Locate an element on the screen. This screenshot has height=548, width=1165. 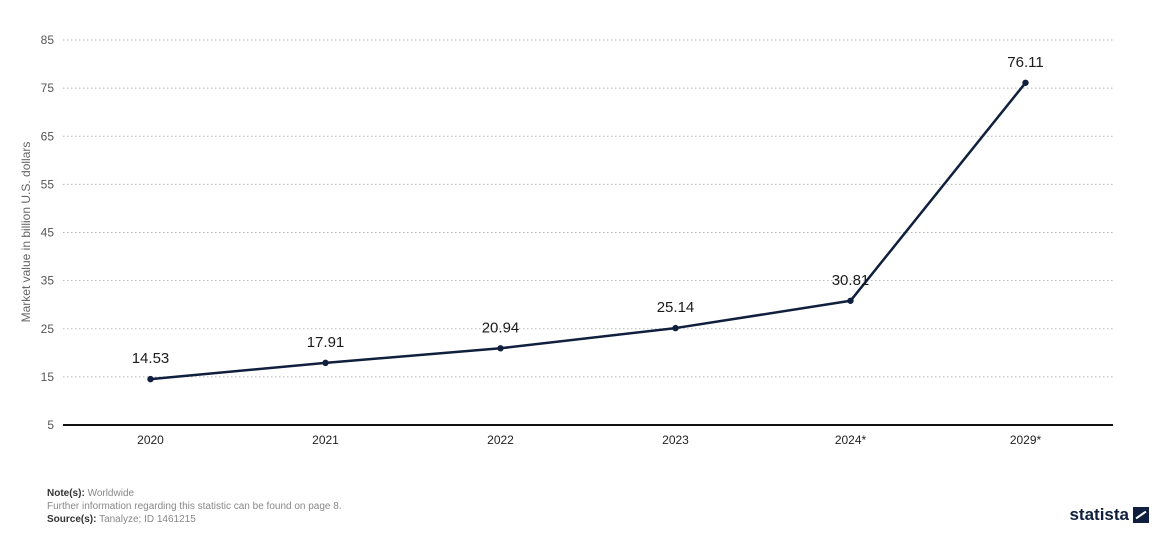
y-tick-label: 15 is located at coordinates (48, 377).